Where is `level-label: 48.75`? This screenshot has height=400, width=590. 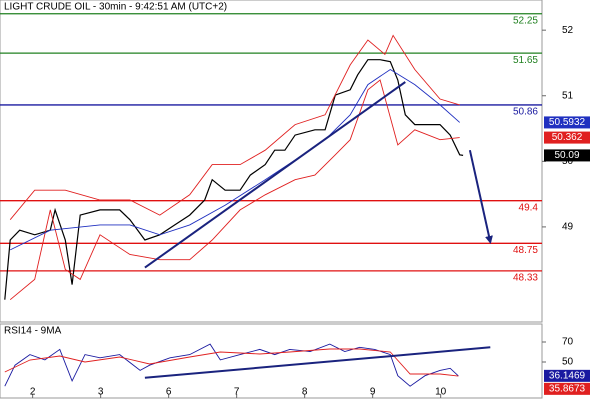 level-label: 48.75 is located at coordinates (525, 250).